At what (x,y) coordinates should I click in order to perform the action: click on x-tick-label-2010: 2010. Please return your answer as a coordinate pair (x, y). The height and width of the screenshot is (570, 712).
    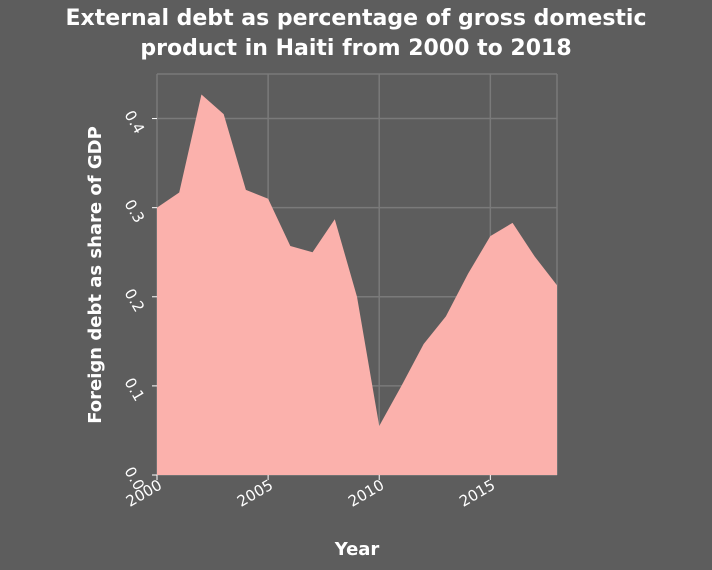
    Looking at the image, I should click on (366, 493).